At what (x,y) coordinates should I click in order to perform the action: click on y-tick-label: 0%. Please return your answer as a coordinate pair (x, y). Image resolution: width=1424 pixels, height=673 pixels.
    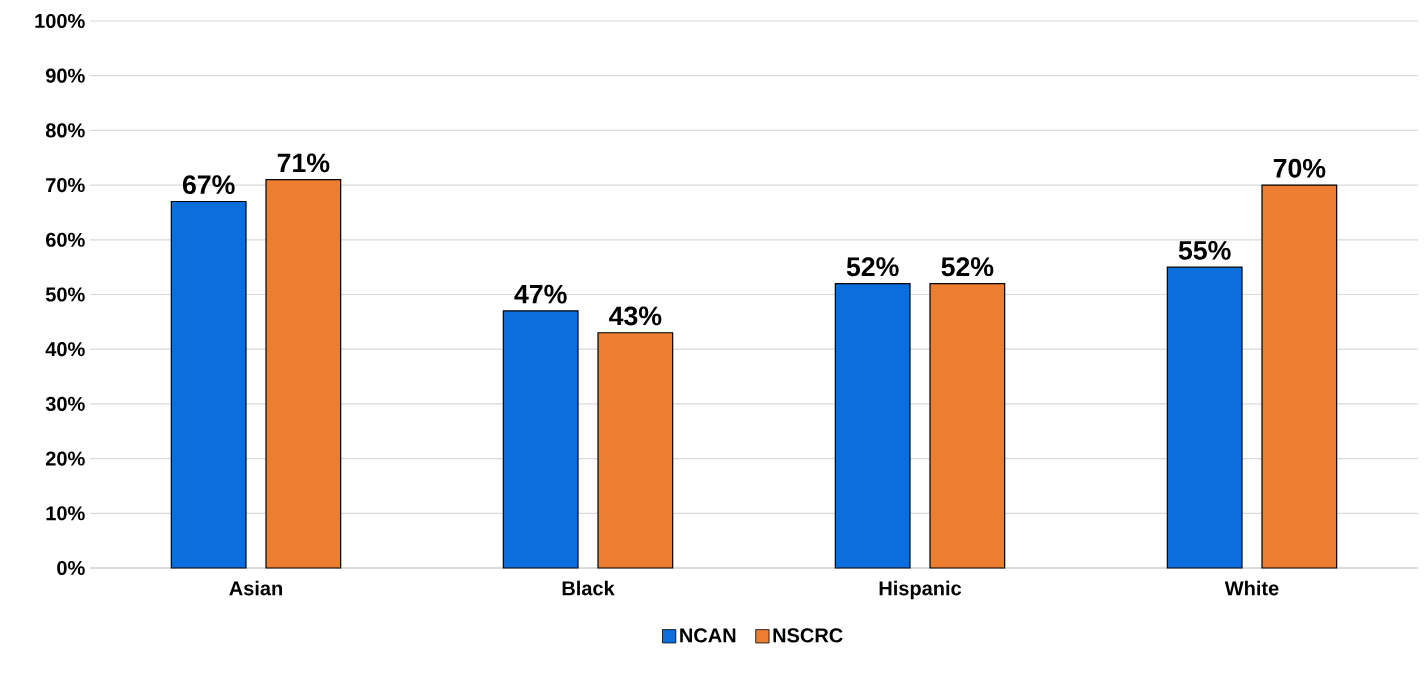
    Looking at the image, I should click on (71, 568).